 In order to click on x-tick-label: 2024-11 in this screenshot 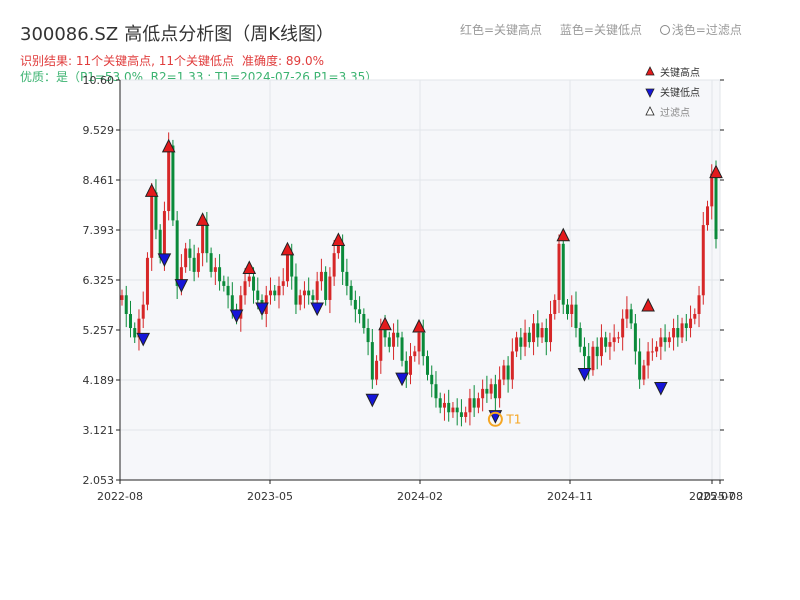, I will do `click(570, 496)`.